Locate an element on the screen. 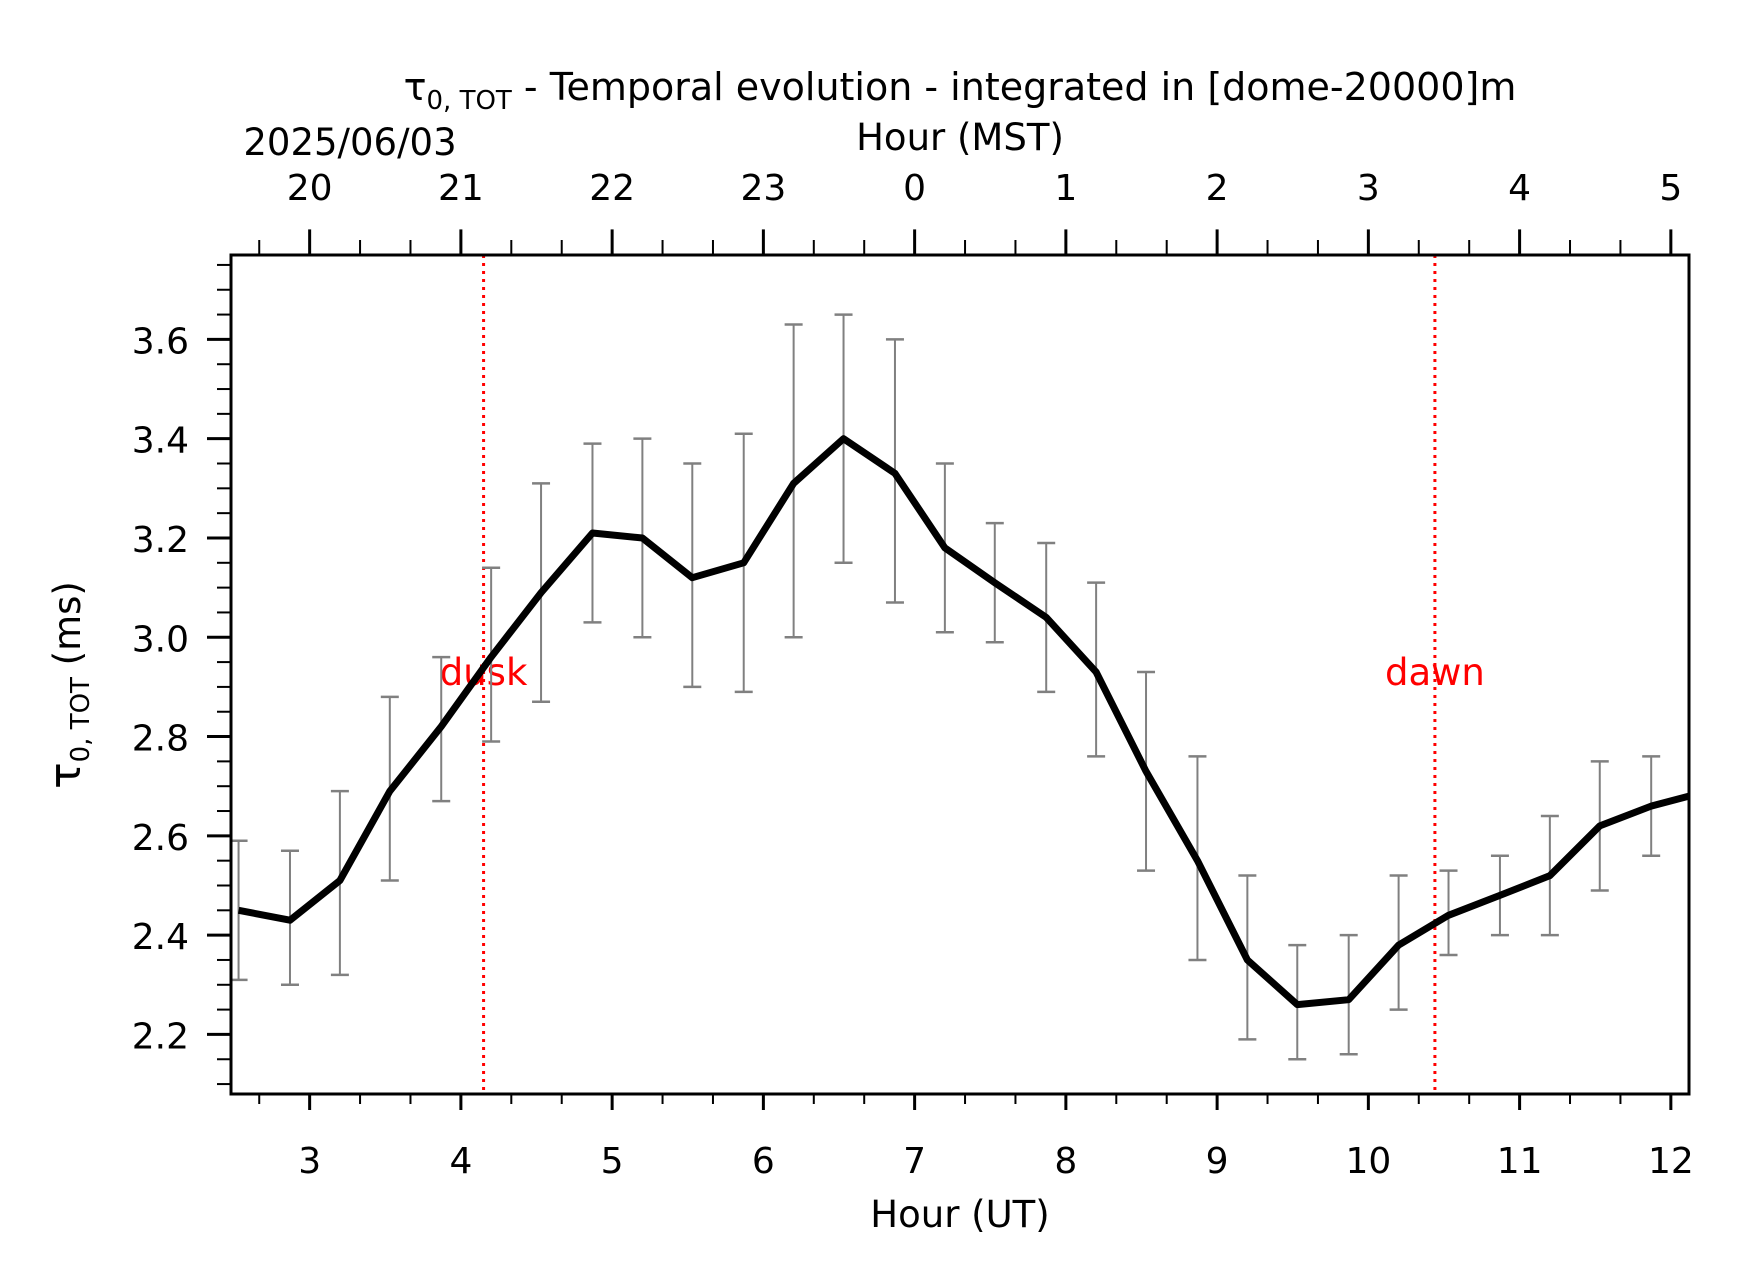  x-tick-label: 12 is located at coordinates (1671, 1161).